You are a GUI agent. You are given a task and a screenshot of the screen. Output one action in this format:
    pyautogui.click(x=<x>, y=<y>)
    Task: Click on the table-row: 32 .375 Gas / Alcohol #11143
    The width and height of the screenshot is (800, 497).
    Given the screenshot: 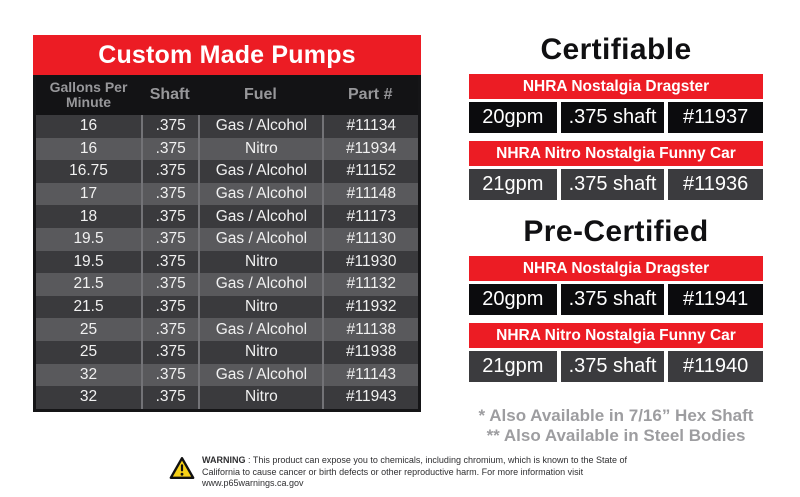 What is the action you would take?
    pyautogui.click(x=227, y=375)
    